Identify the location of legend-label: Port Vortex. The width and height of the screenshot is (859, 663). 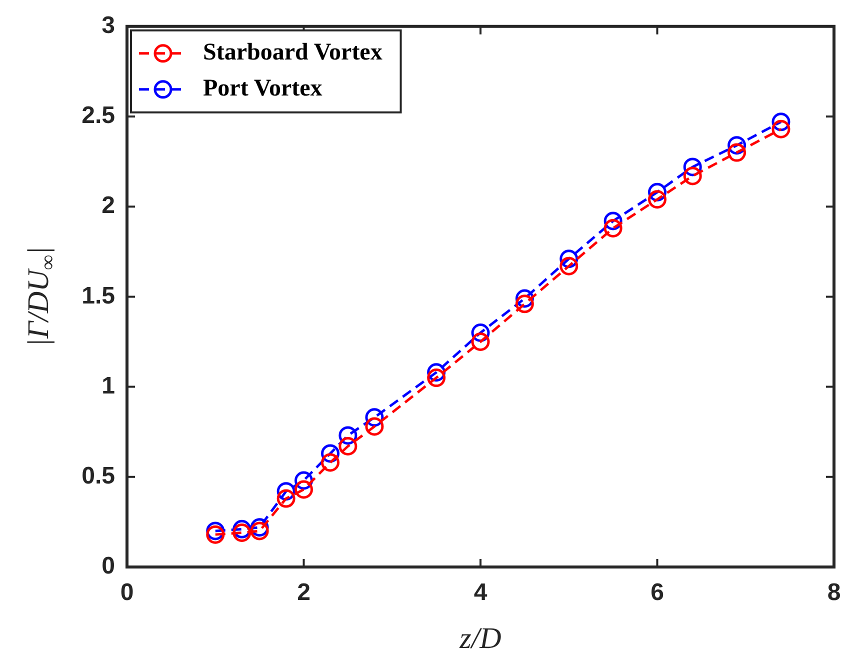
(262, 89).